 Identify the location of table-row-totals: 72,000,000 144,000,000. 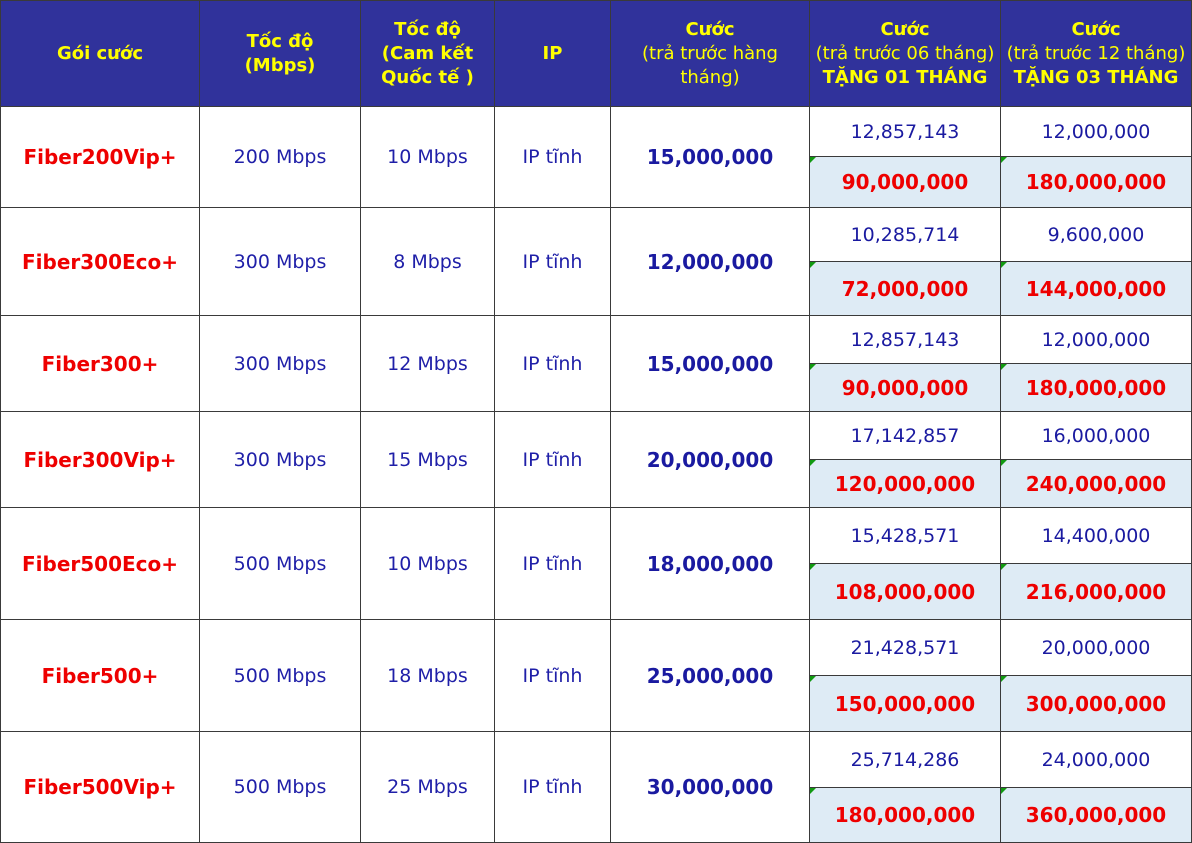
(596, 288).